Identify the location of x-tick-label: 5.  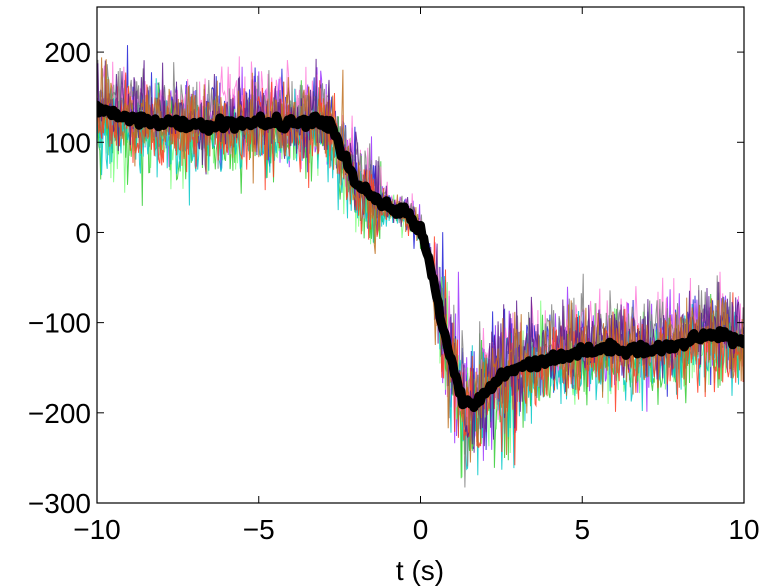
(582, 529).